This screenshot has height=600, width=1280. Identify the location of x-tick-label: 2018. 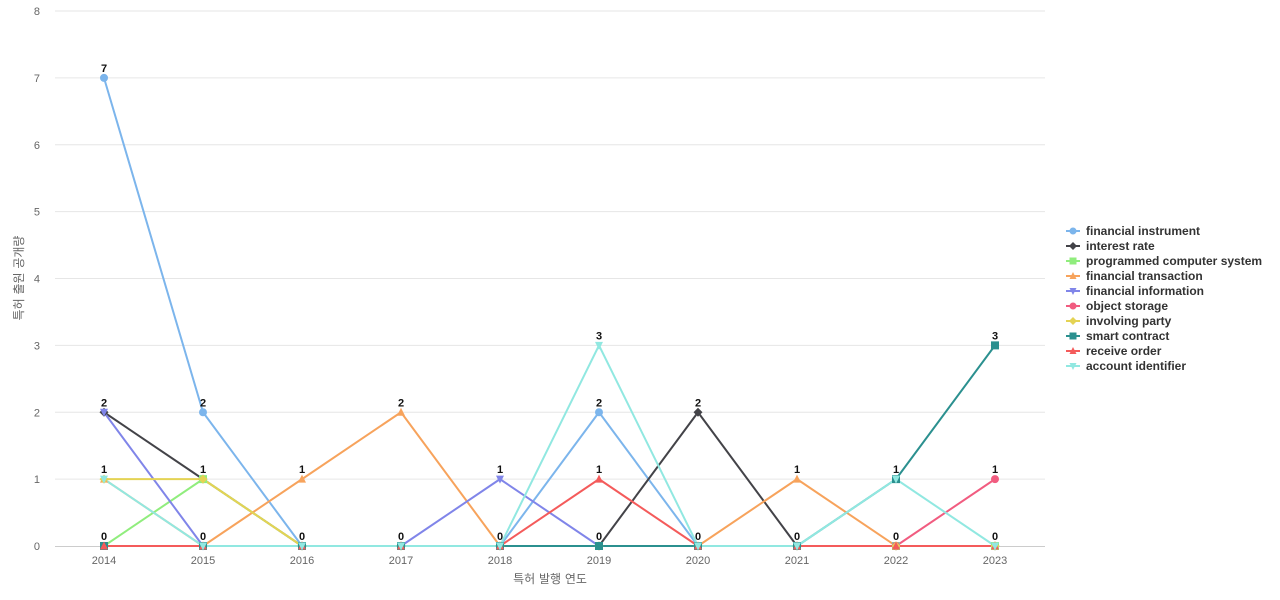
(500, 561).